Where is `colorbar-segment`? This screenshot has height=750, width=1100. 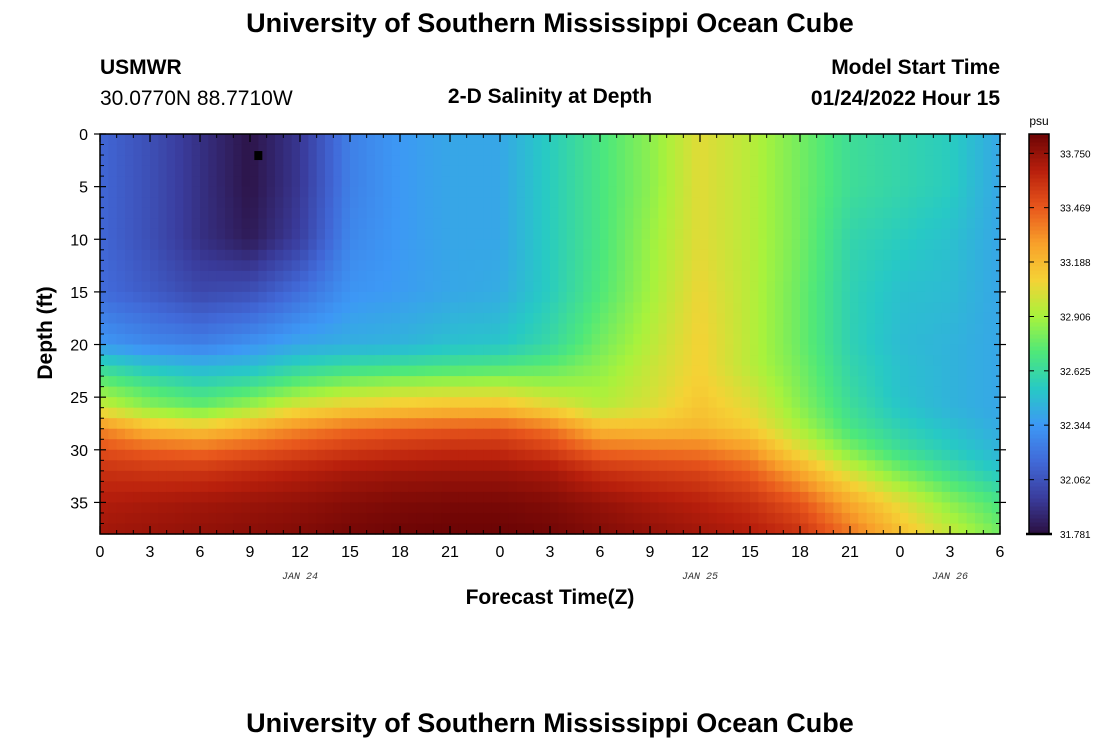
colorbar-segment is located at coordinates (1039, 168).